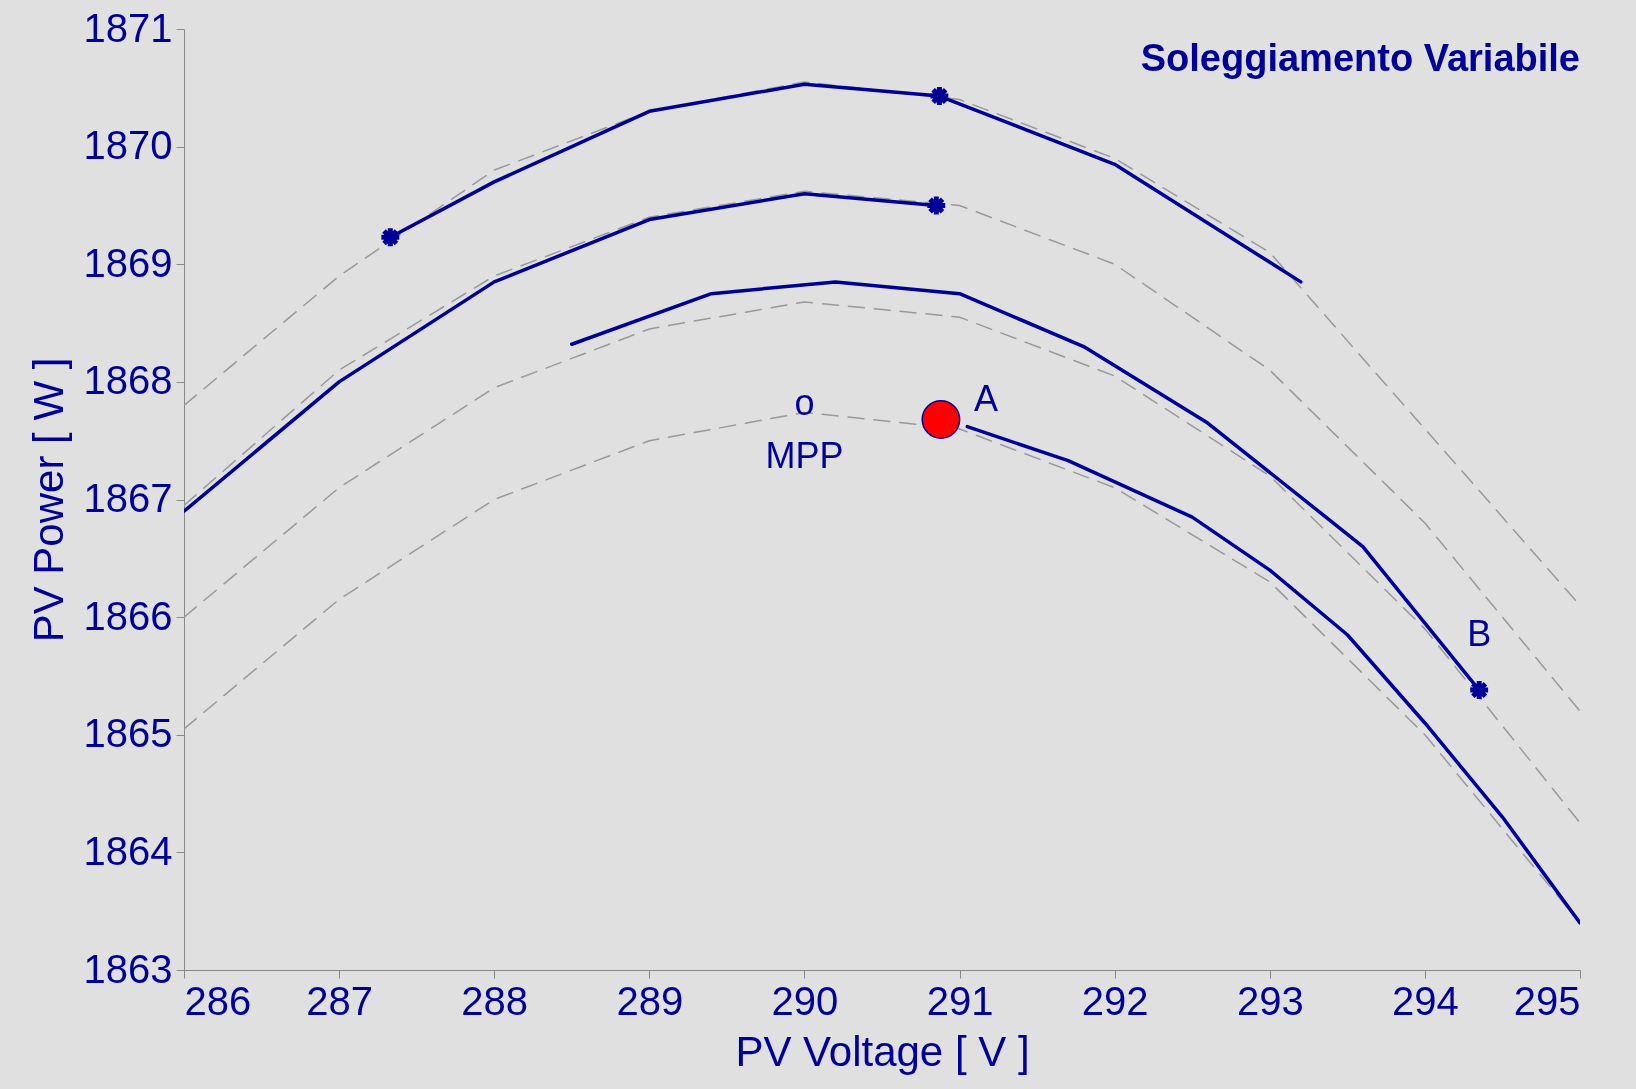 This screenshot has width=1636, height=1089. What do you see at coordinates (1270, 1000) in the screenshot?
I see `x-tick-label: 293` at bounding box center [1270, 1000].